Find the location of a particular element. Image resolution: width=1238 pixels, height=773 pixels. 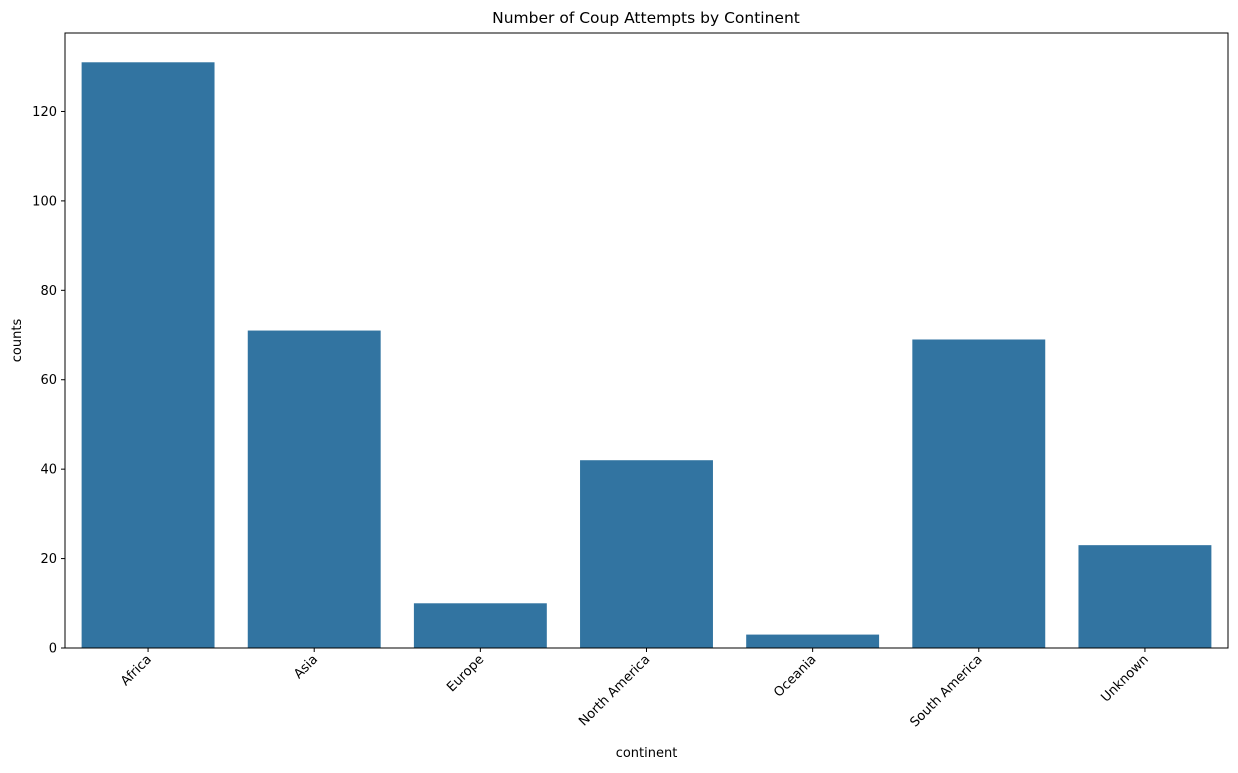

y-tick-label: 60 is located at coordinates (48, 380).